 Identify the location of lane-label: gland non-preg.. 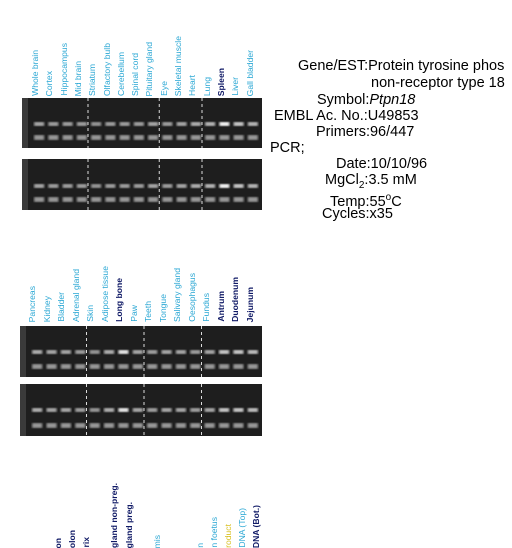
(114, 515).